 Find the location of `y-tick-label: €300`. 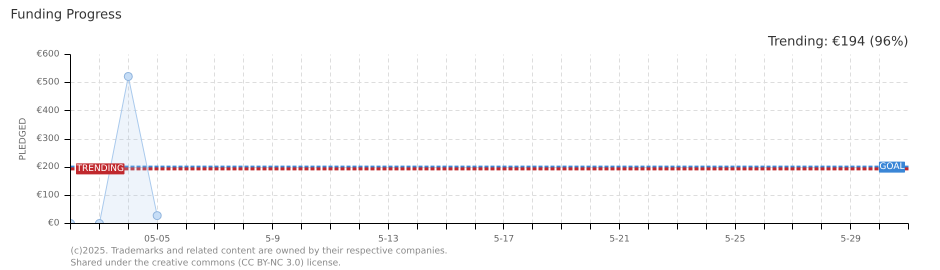

y-tick-label: €300 is located at coordinates (48, 139).